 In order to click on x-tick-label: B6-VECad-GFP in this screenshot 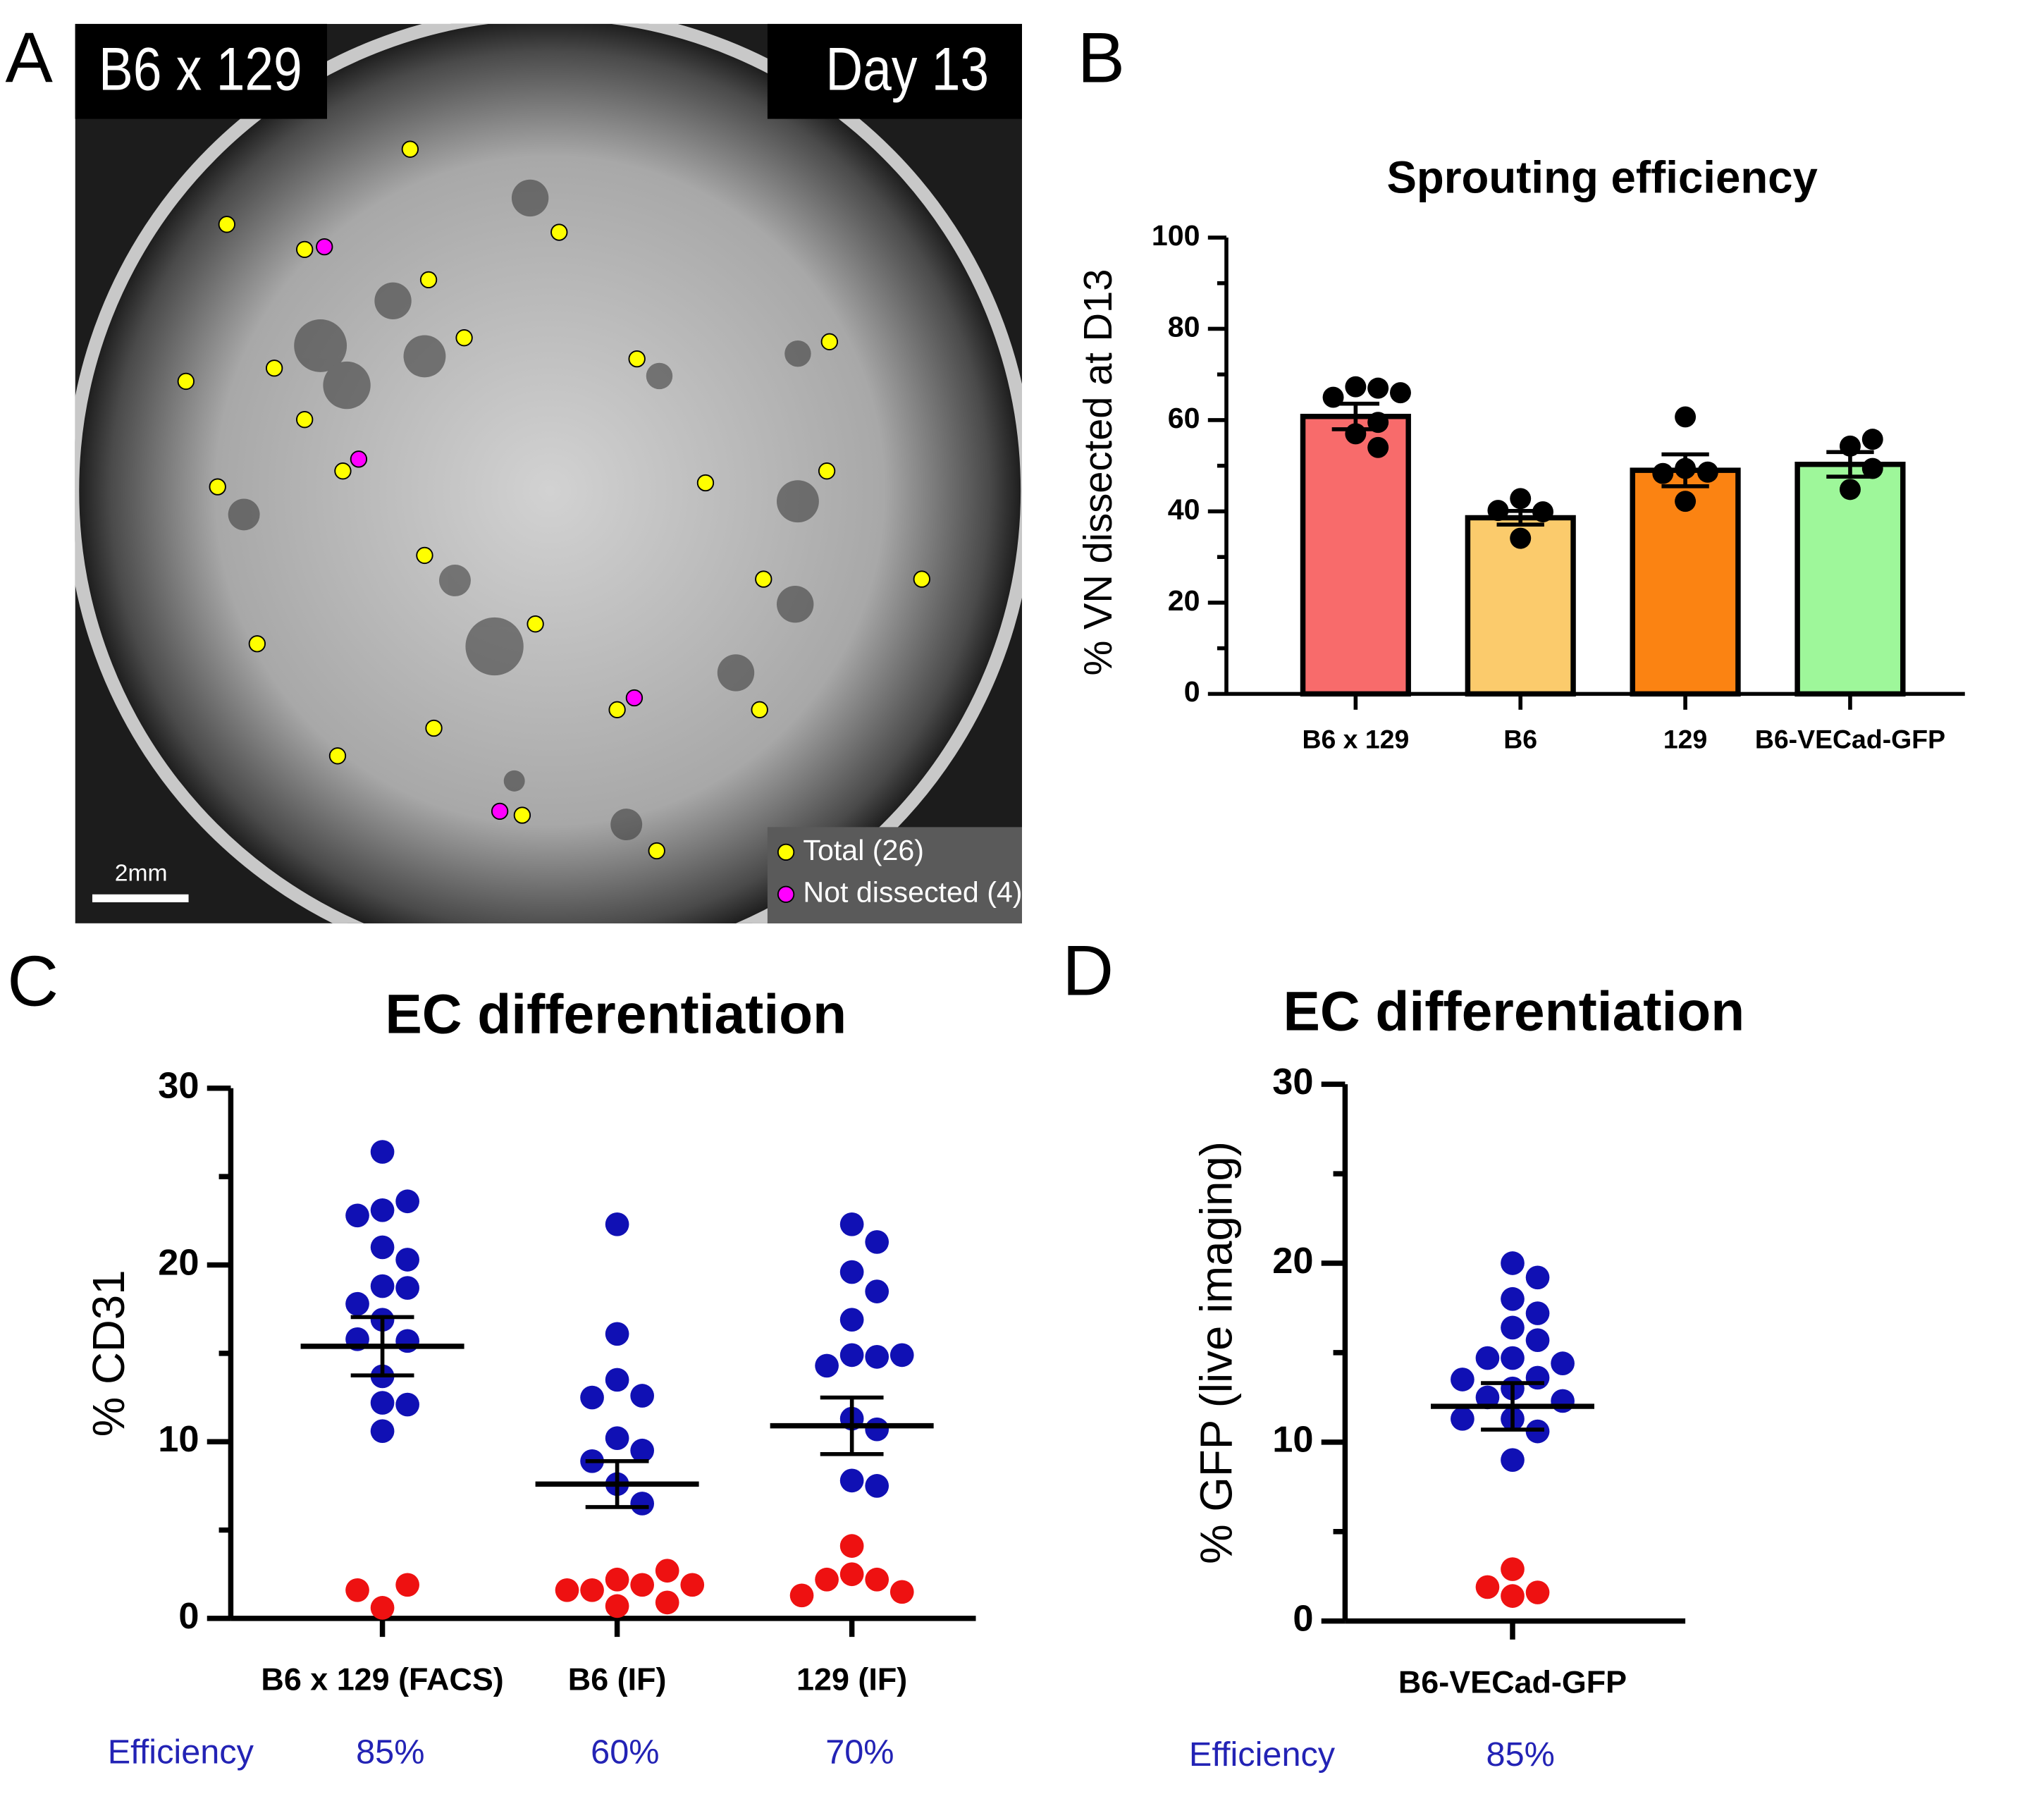, I will do `click(1513, 1682)`.